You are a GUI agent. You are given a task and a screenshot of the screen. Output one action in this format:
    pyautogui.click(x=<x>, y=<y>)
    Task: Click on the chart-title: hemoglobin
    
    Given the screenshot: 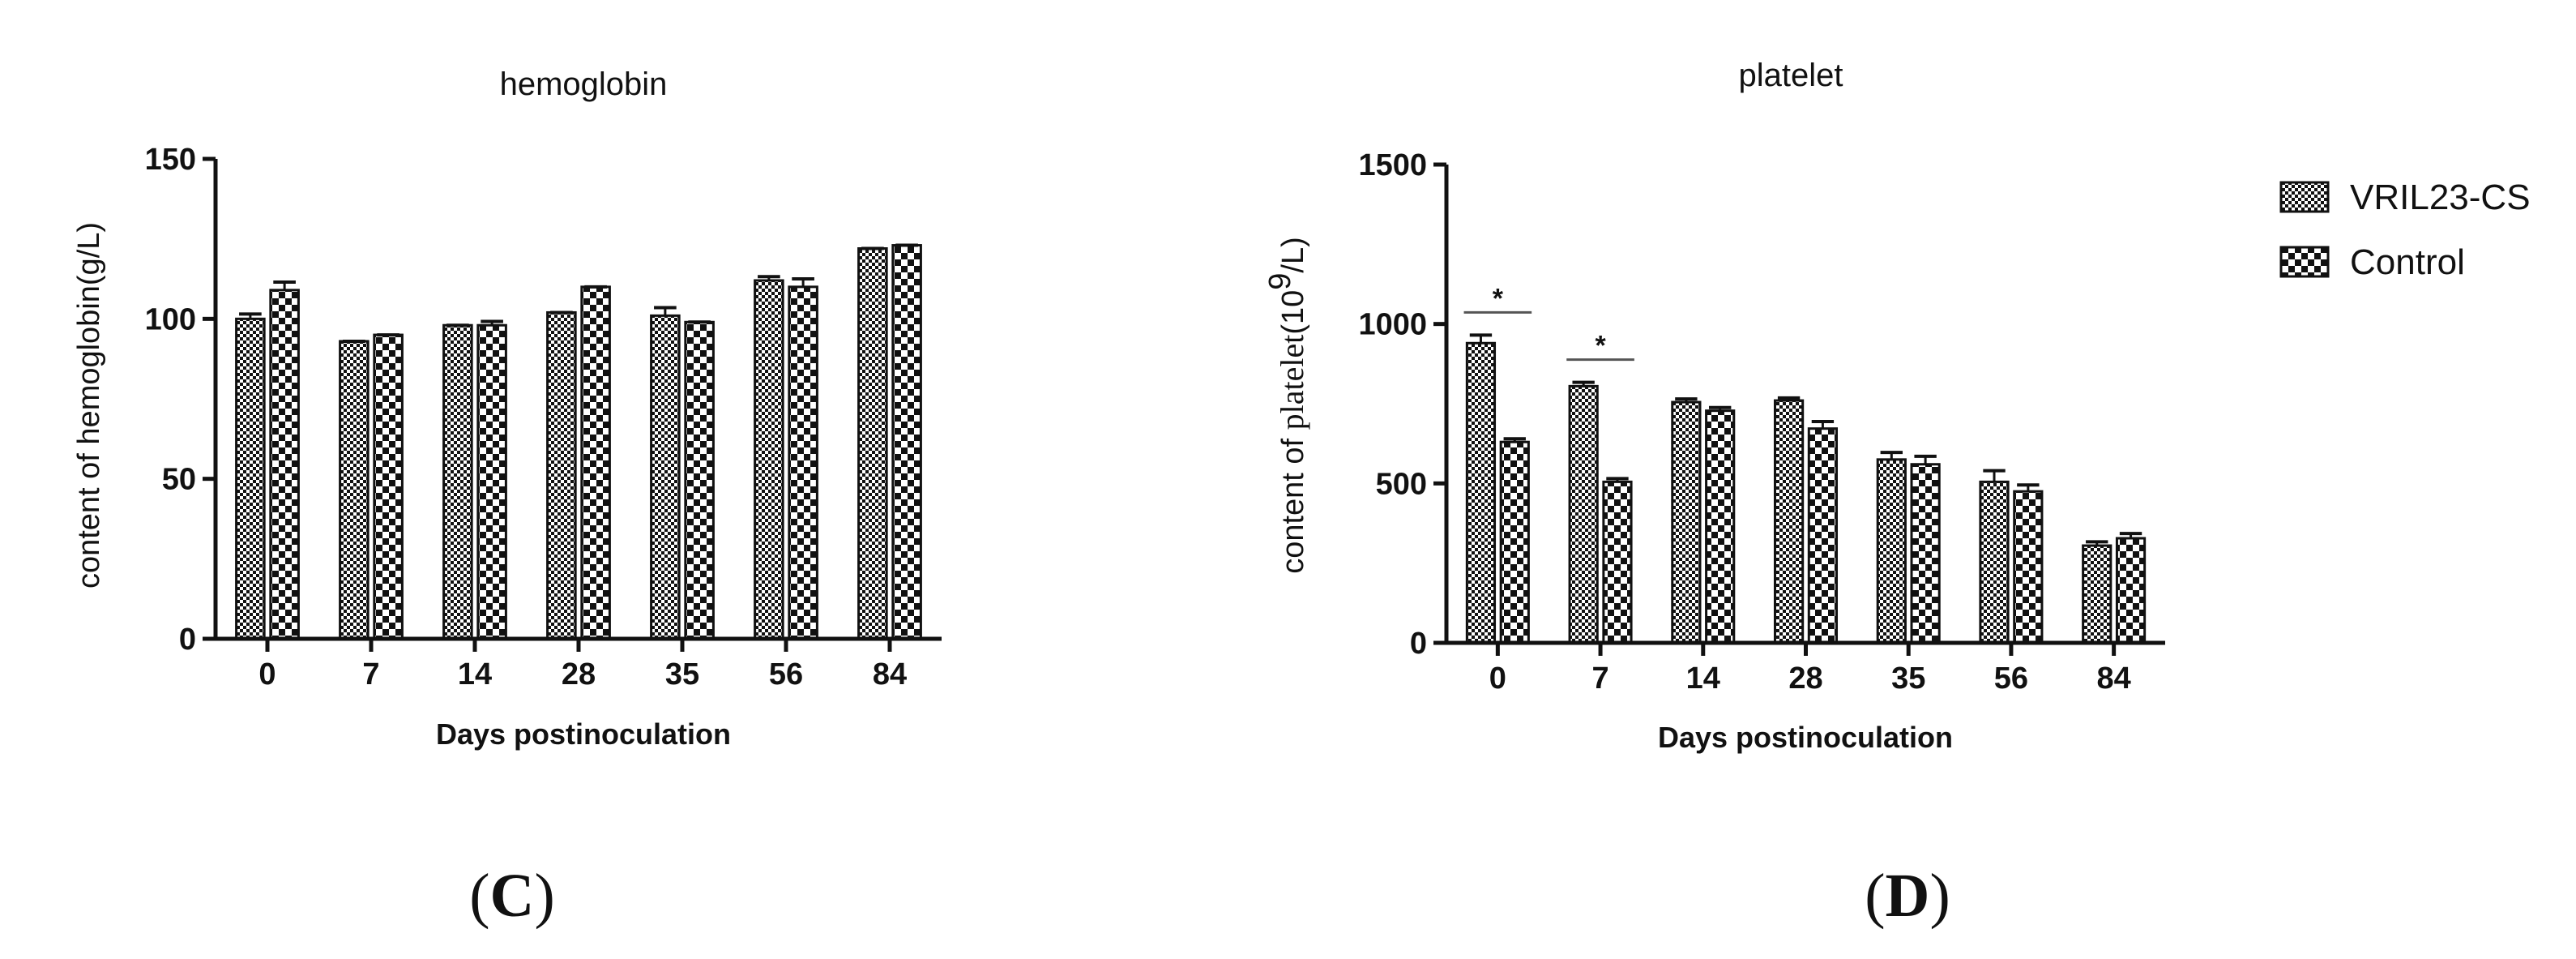 What is the action you would take?
    pyautogui.click(x=584, y=84)
    